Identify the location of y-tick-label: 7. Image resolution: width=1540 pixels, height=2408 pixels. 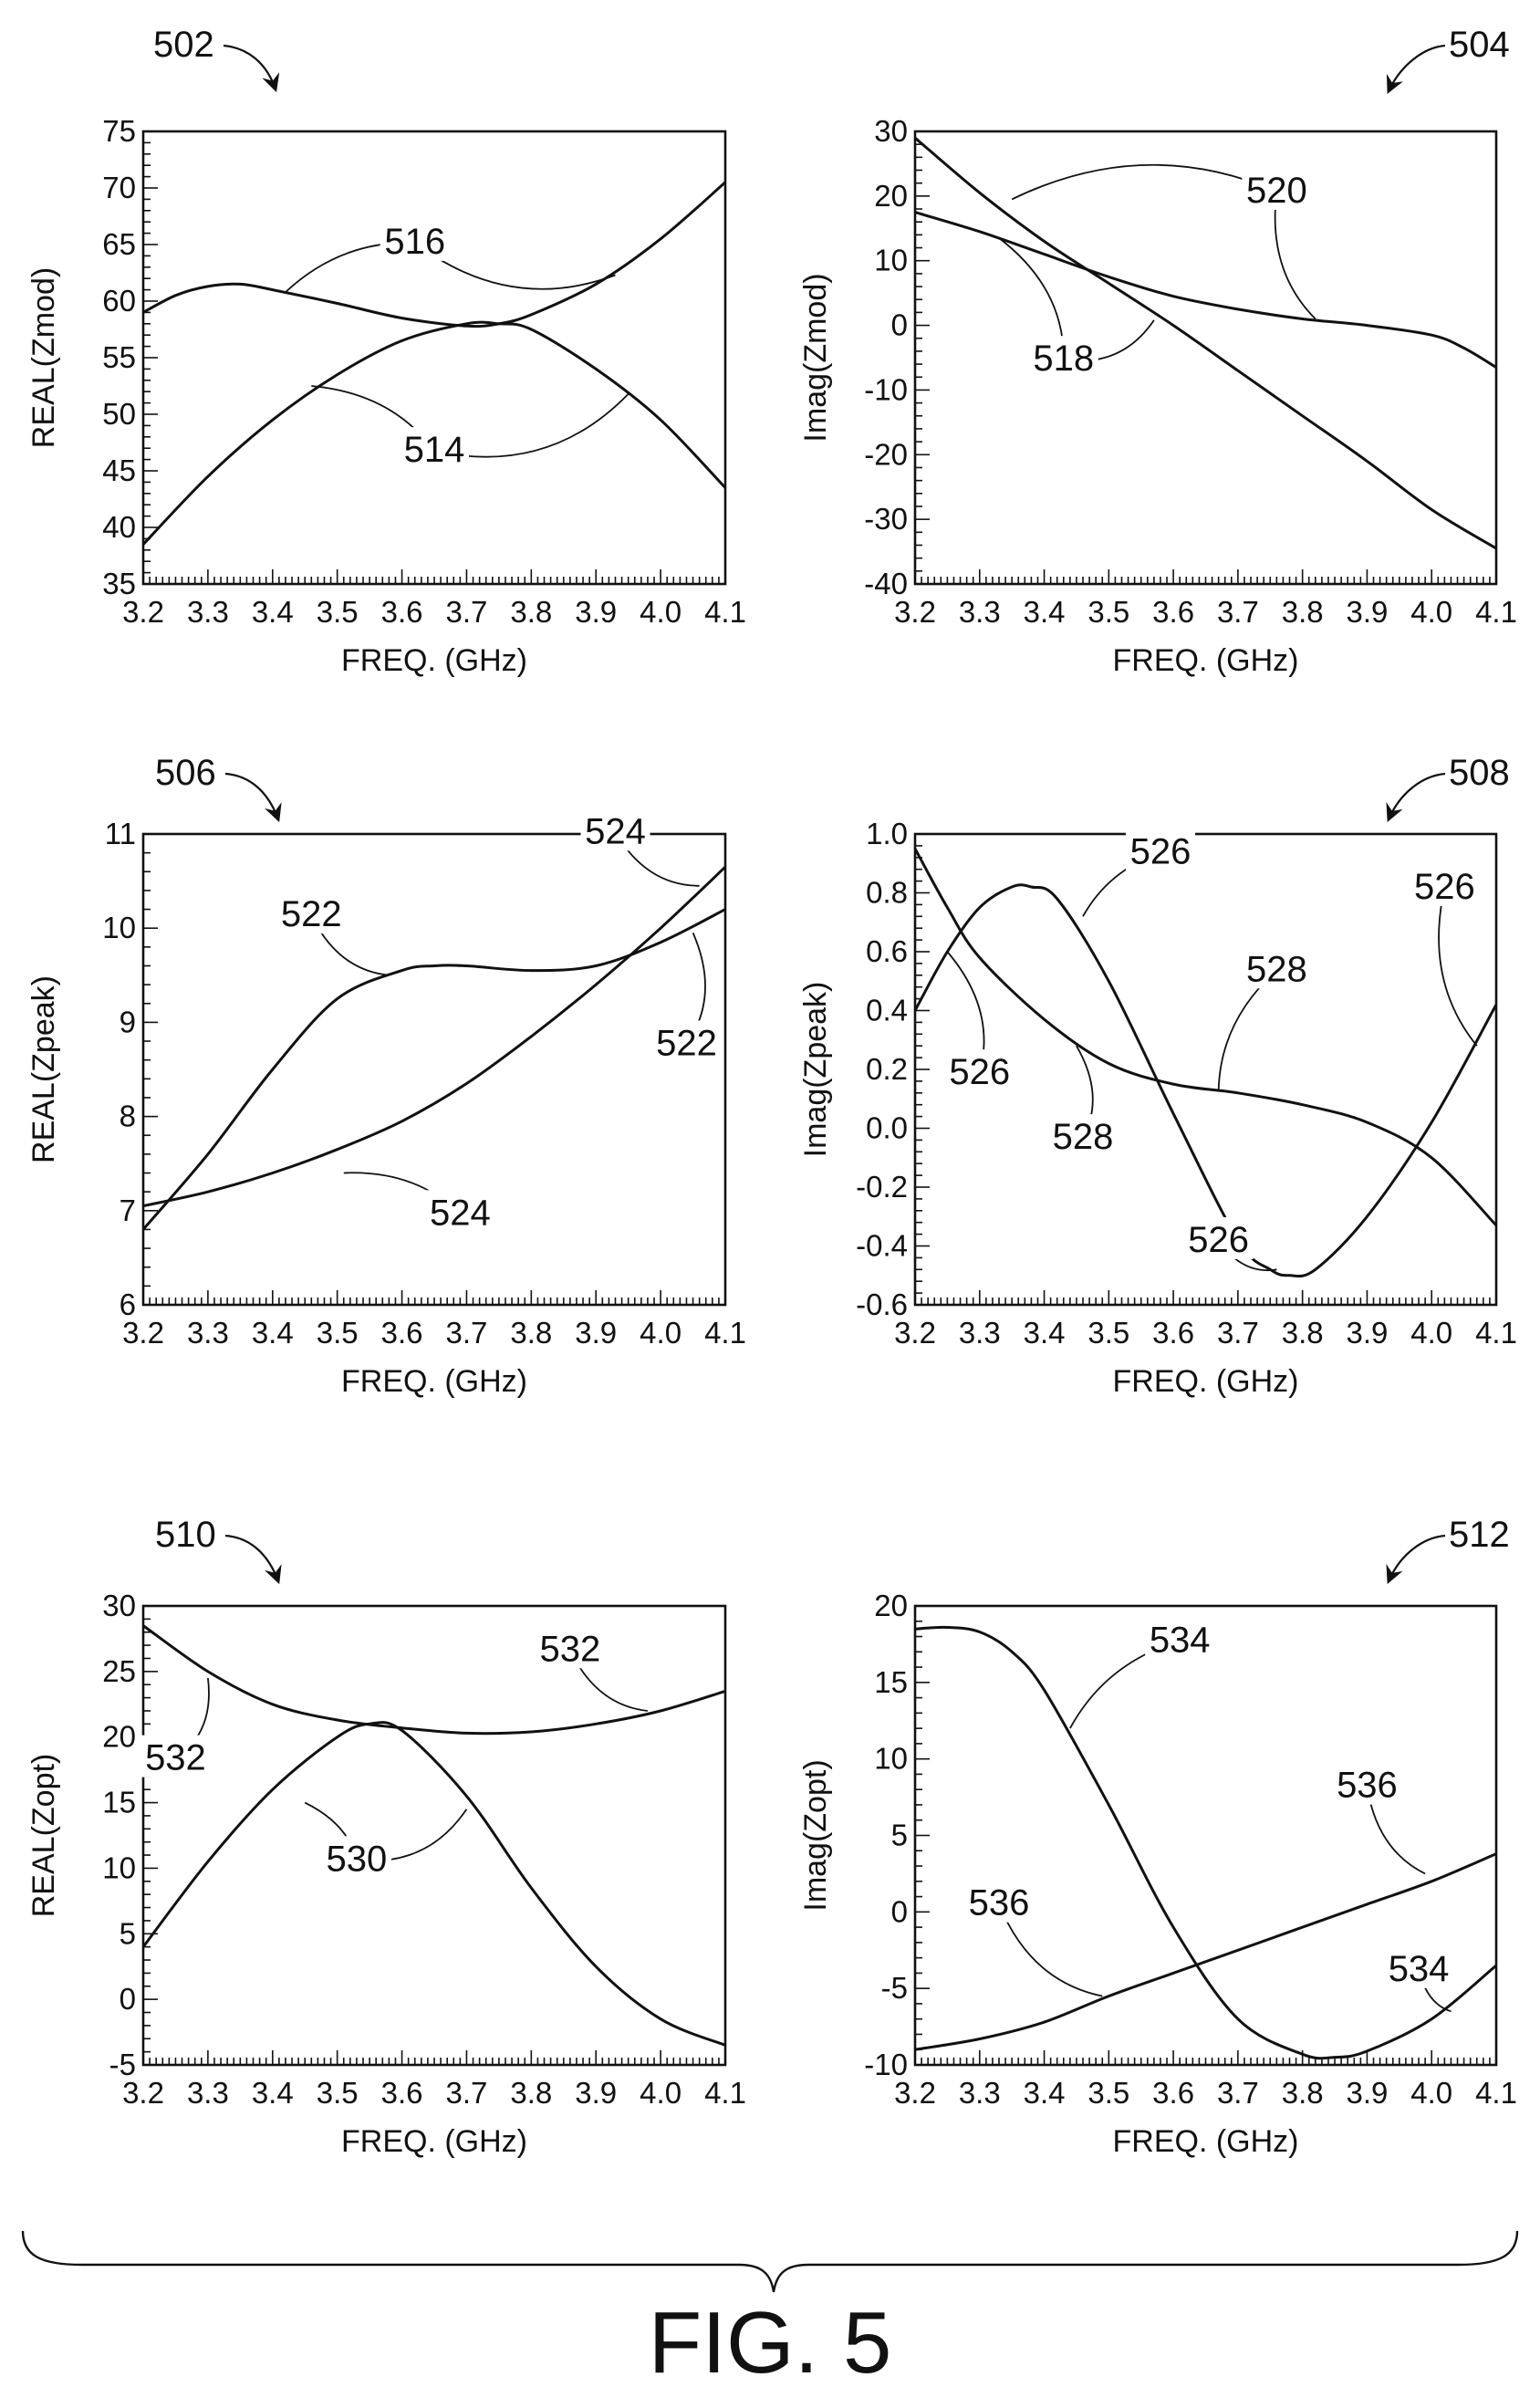
(128, 1210).